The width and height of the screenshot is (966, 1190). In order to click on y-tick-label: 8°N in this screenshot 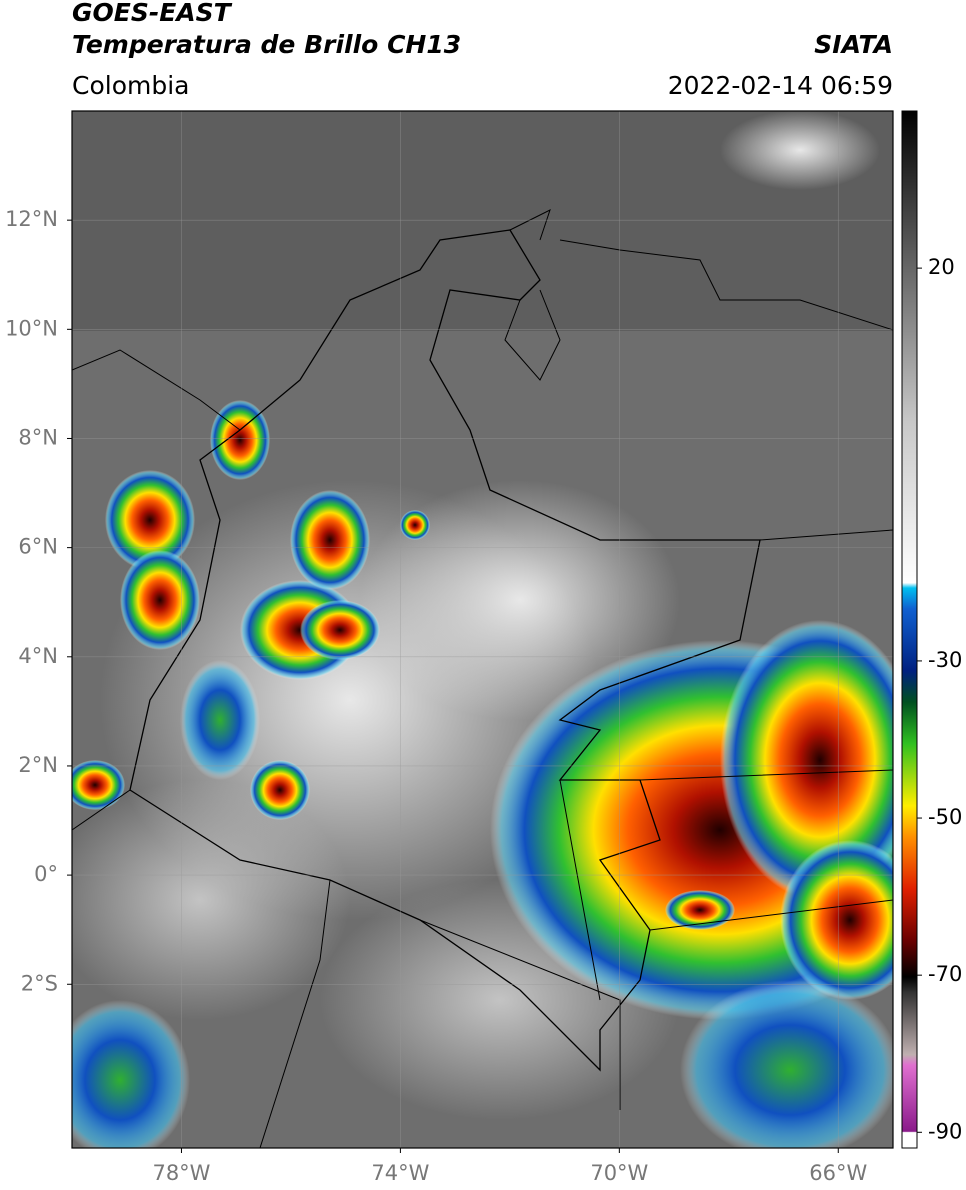, I will do `click(38, 437)`.